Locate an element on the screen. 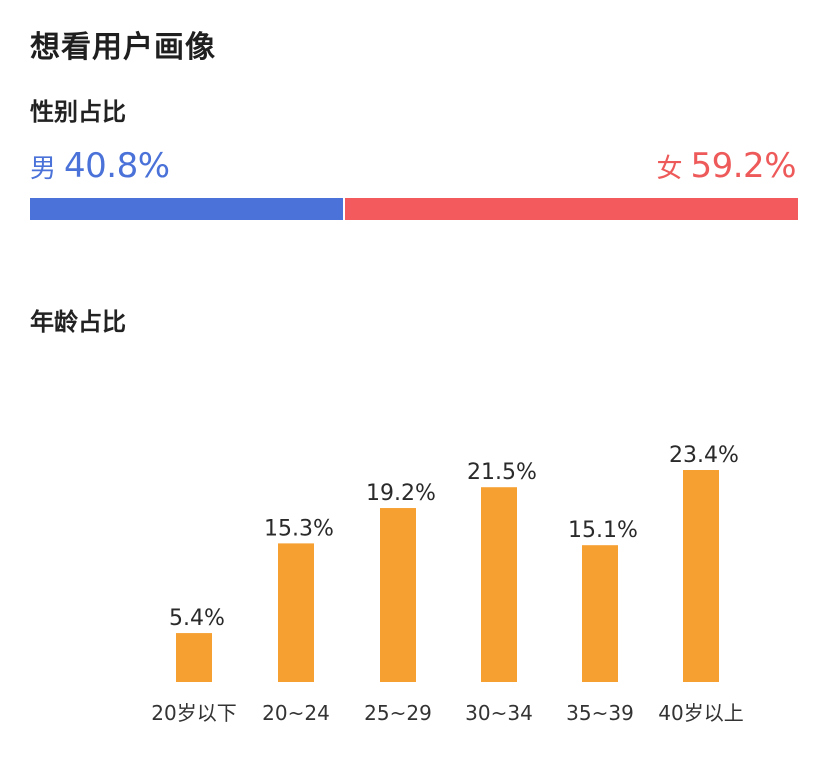  male-ratio-segment is located at coordinates (186, 209).